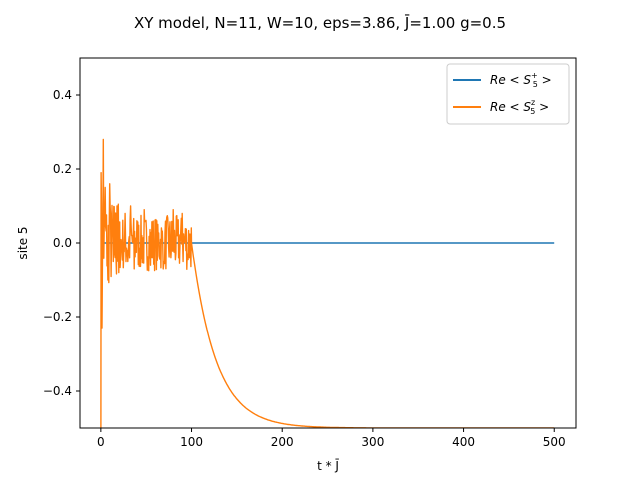 The height and width of the screenshot is (480, 640). What do you see at coordinates (508, 94) in the screenshot?
I see `legend: Re < S+ 5 > Re < Sz 5 >` at bounding box center [508, 94].